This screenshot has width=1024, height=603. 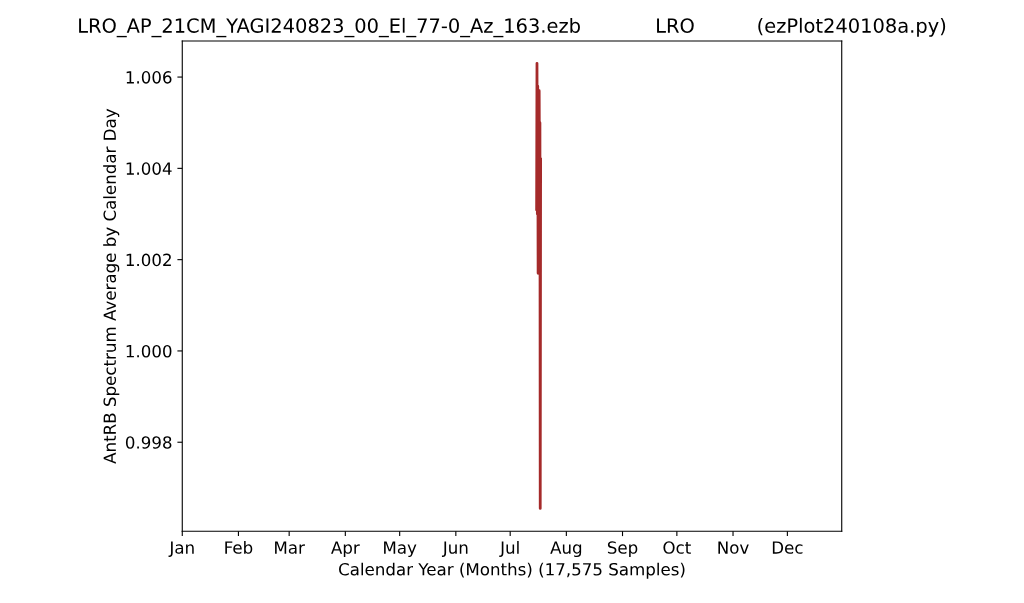 What do you see at coordinates (454, 549) in the screenshot?
I see `x-tick-label: Jun` at bounding box center [454, 549].